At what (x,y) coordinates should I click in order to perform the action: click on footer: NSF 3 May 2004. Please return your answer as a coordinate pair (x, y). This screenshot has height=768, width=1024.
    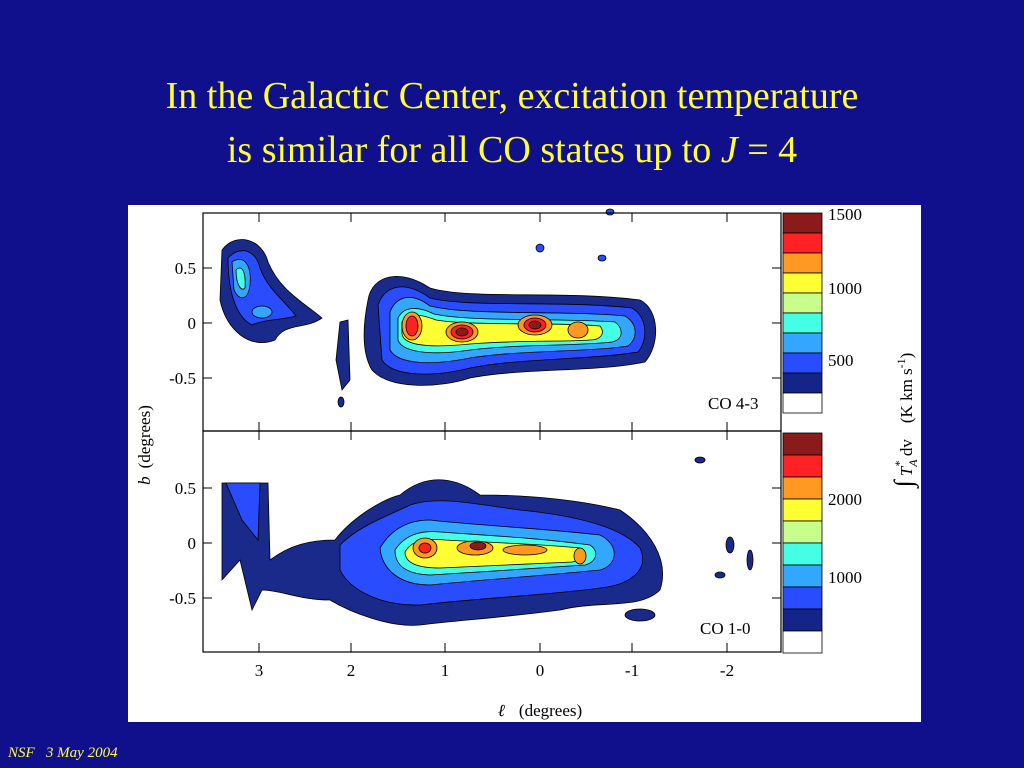
    Looking at the image, I should click on (62, 753).